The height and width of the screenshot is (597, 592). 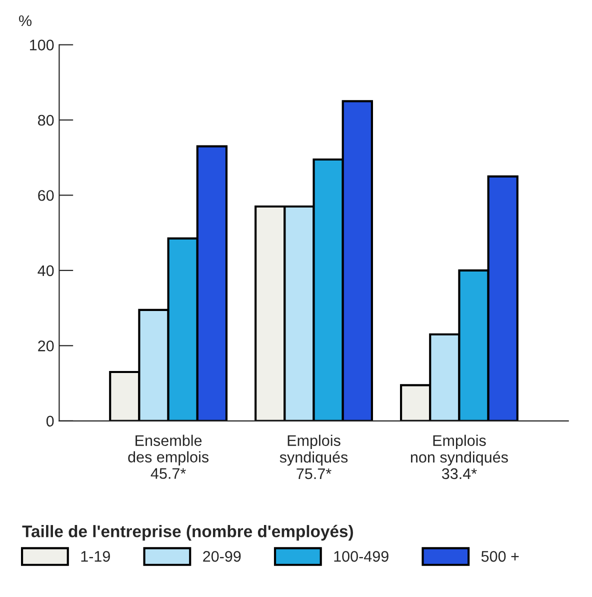 I want to click on y-tick-label: 100, so click(x=42, y=45).